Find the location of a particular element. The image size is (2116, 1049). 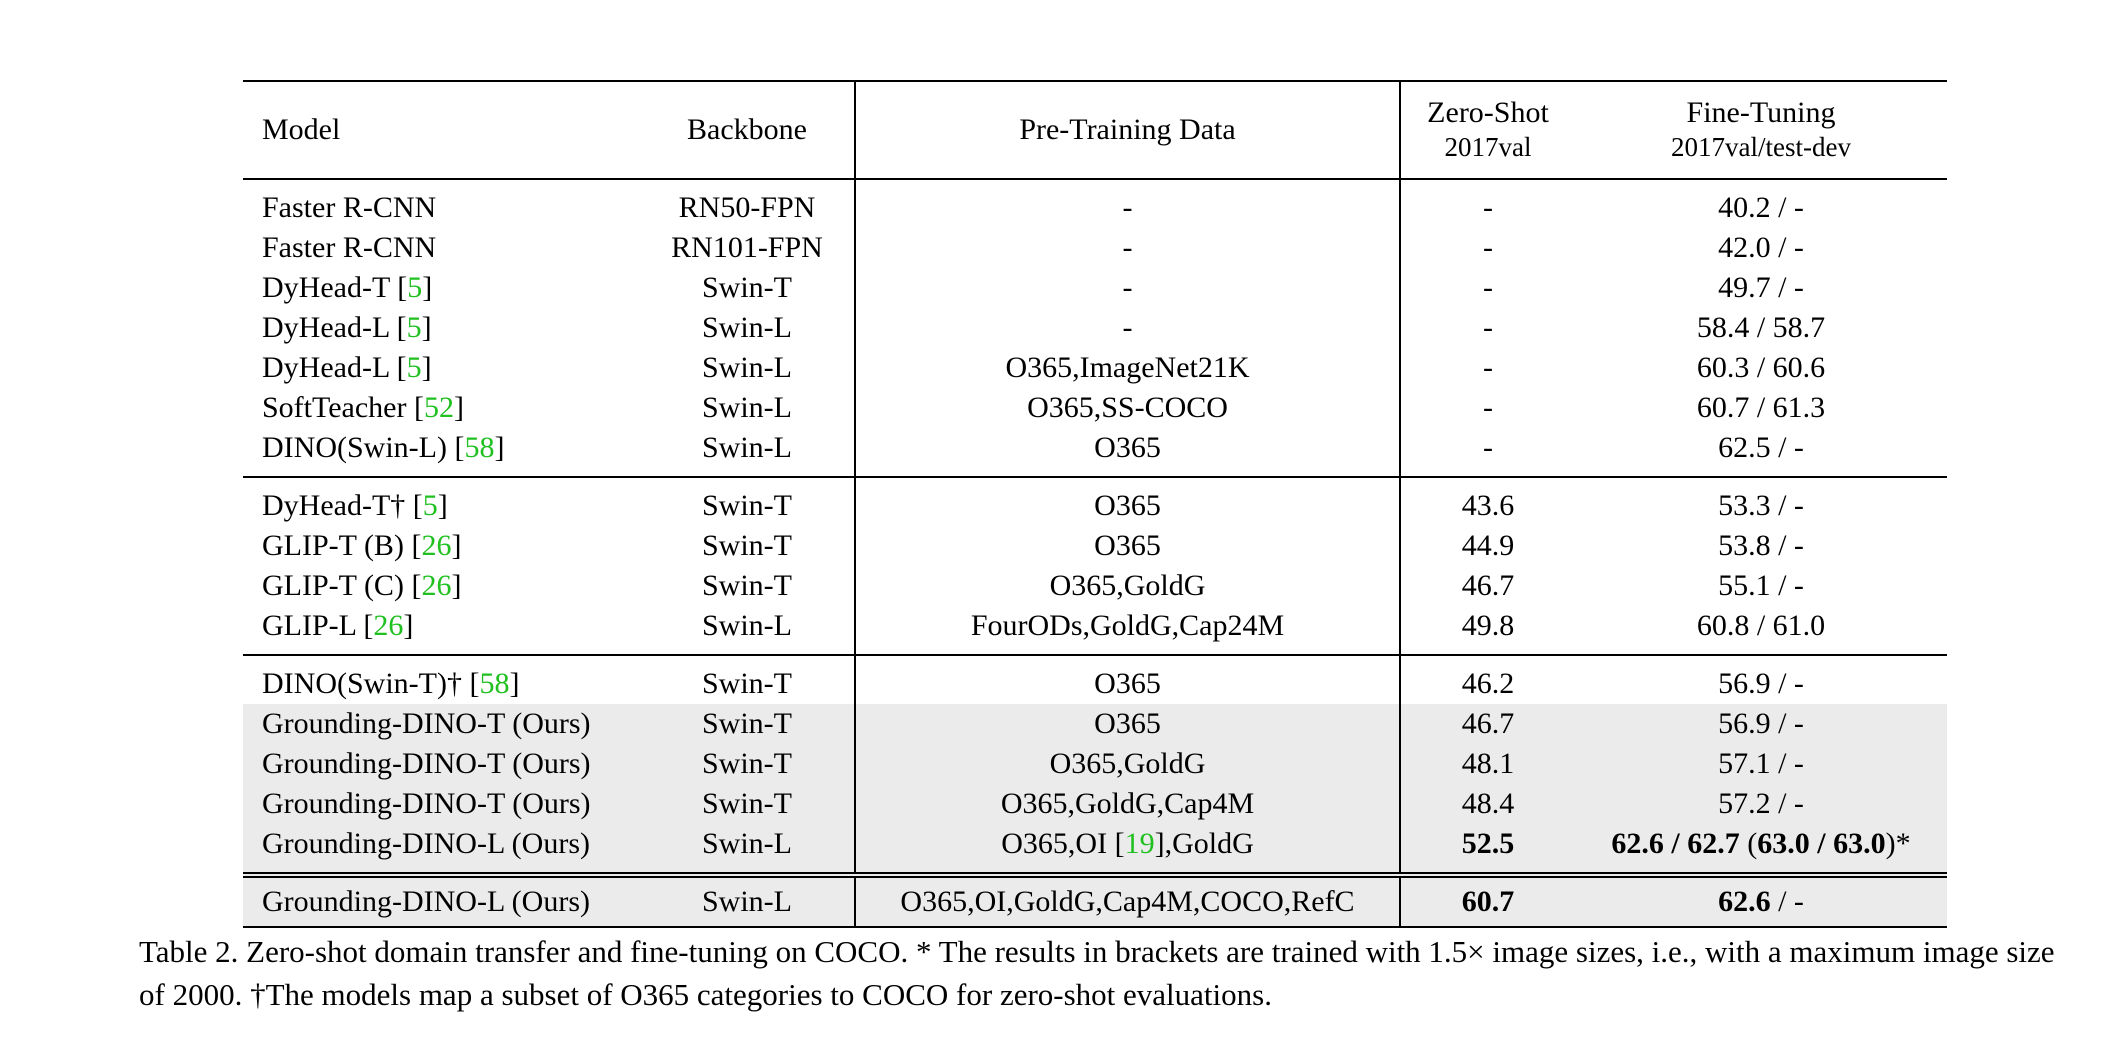

header-cell: Fine-Tuning 2017val/test-dev is located at coordinates (1761, 130).